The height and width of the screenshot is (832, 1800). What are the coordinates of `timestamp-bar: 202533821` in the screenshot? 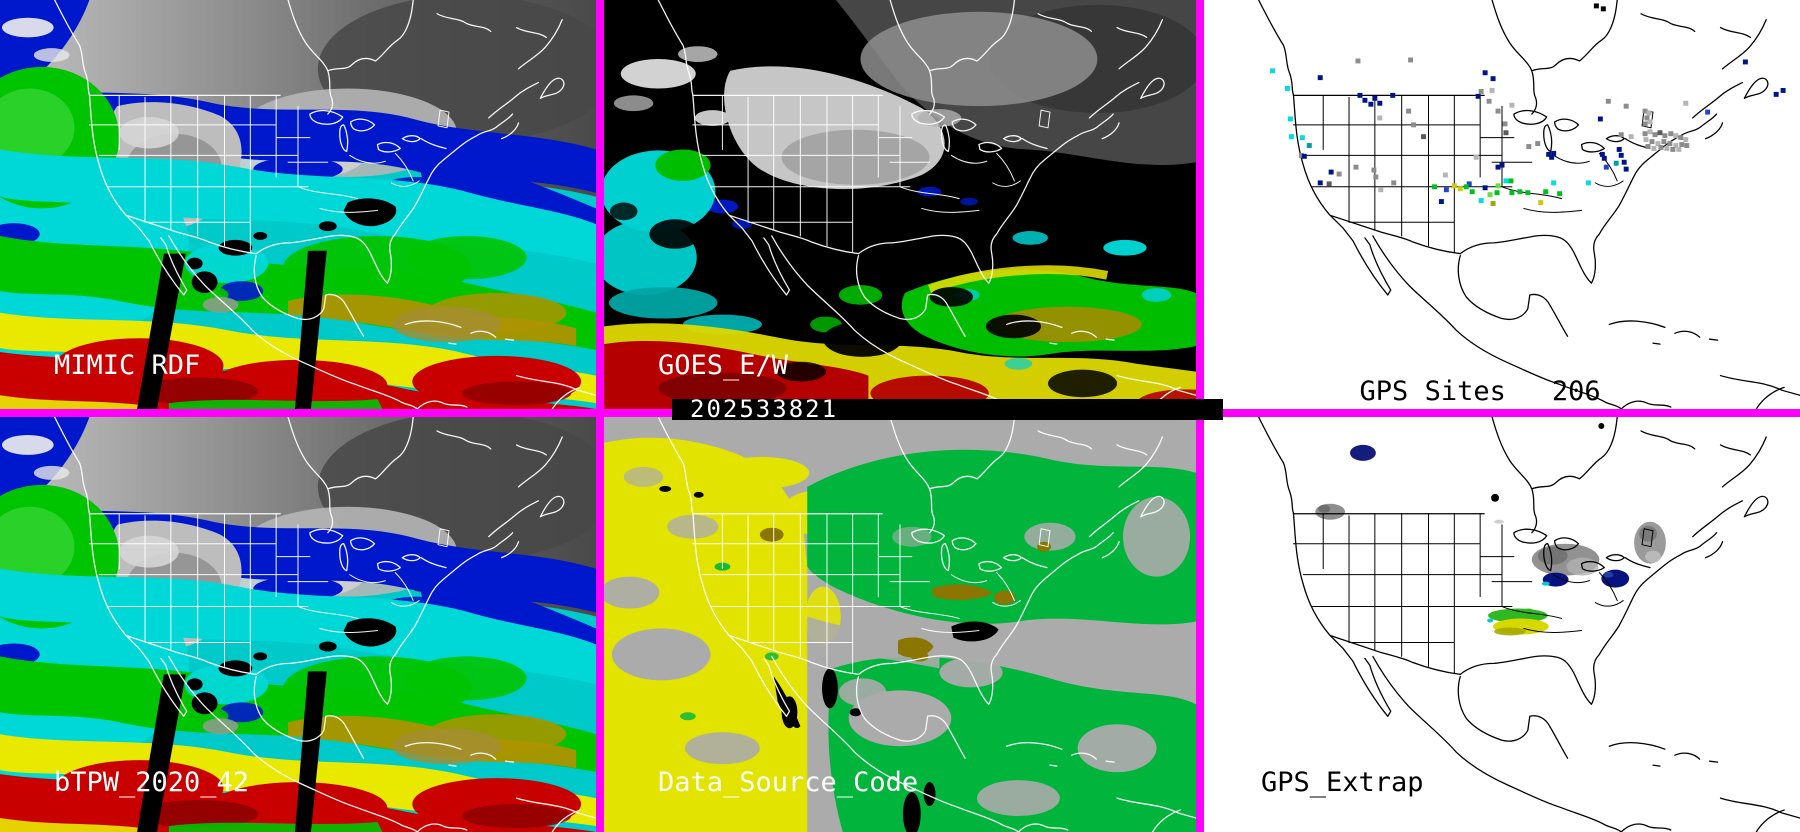 It's located at (947, 409).